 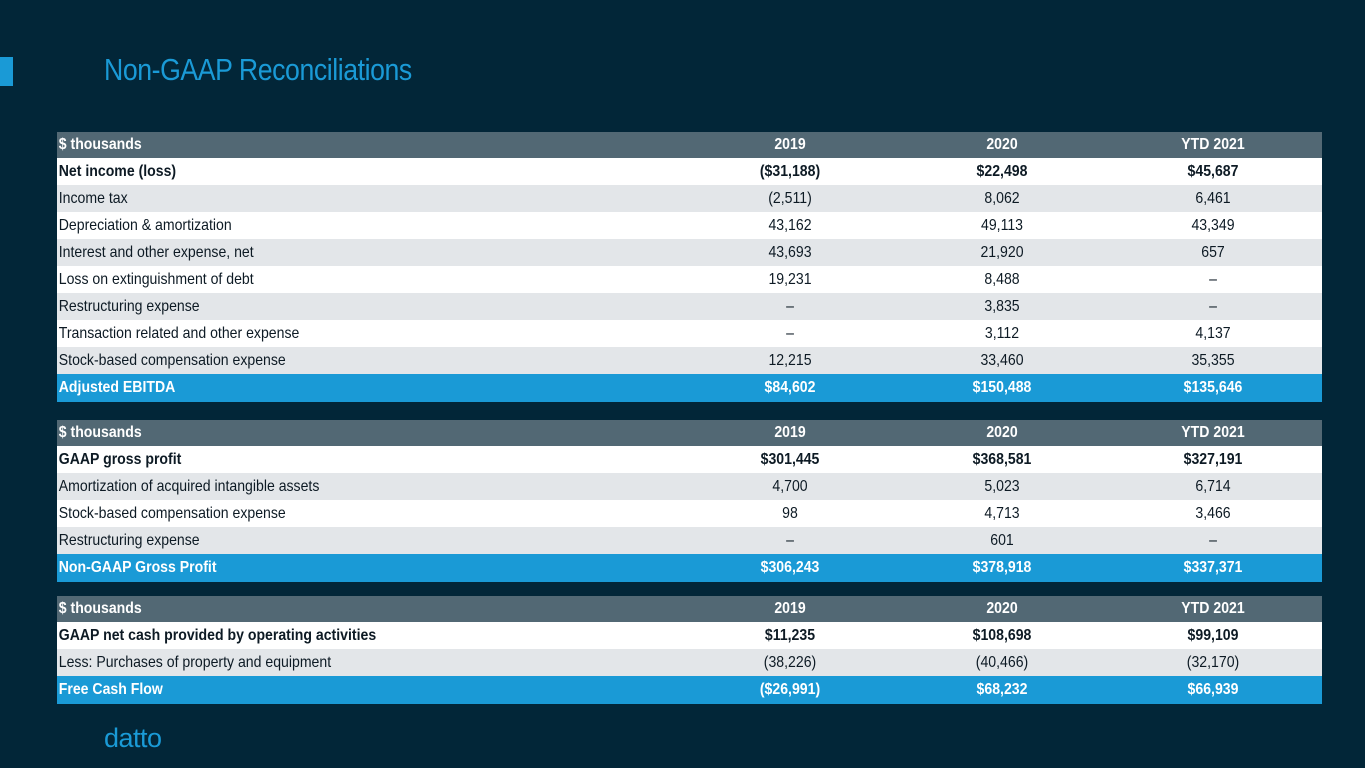 What do you see at coordinates (1213, 459) in the screenshot?
I see `cell-value: $327,191` at bounding box center [1213, 459].